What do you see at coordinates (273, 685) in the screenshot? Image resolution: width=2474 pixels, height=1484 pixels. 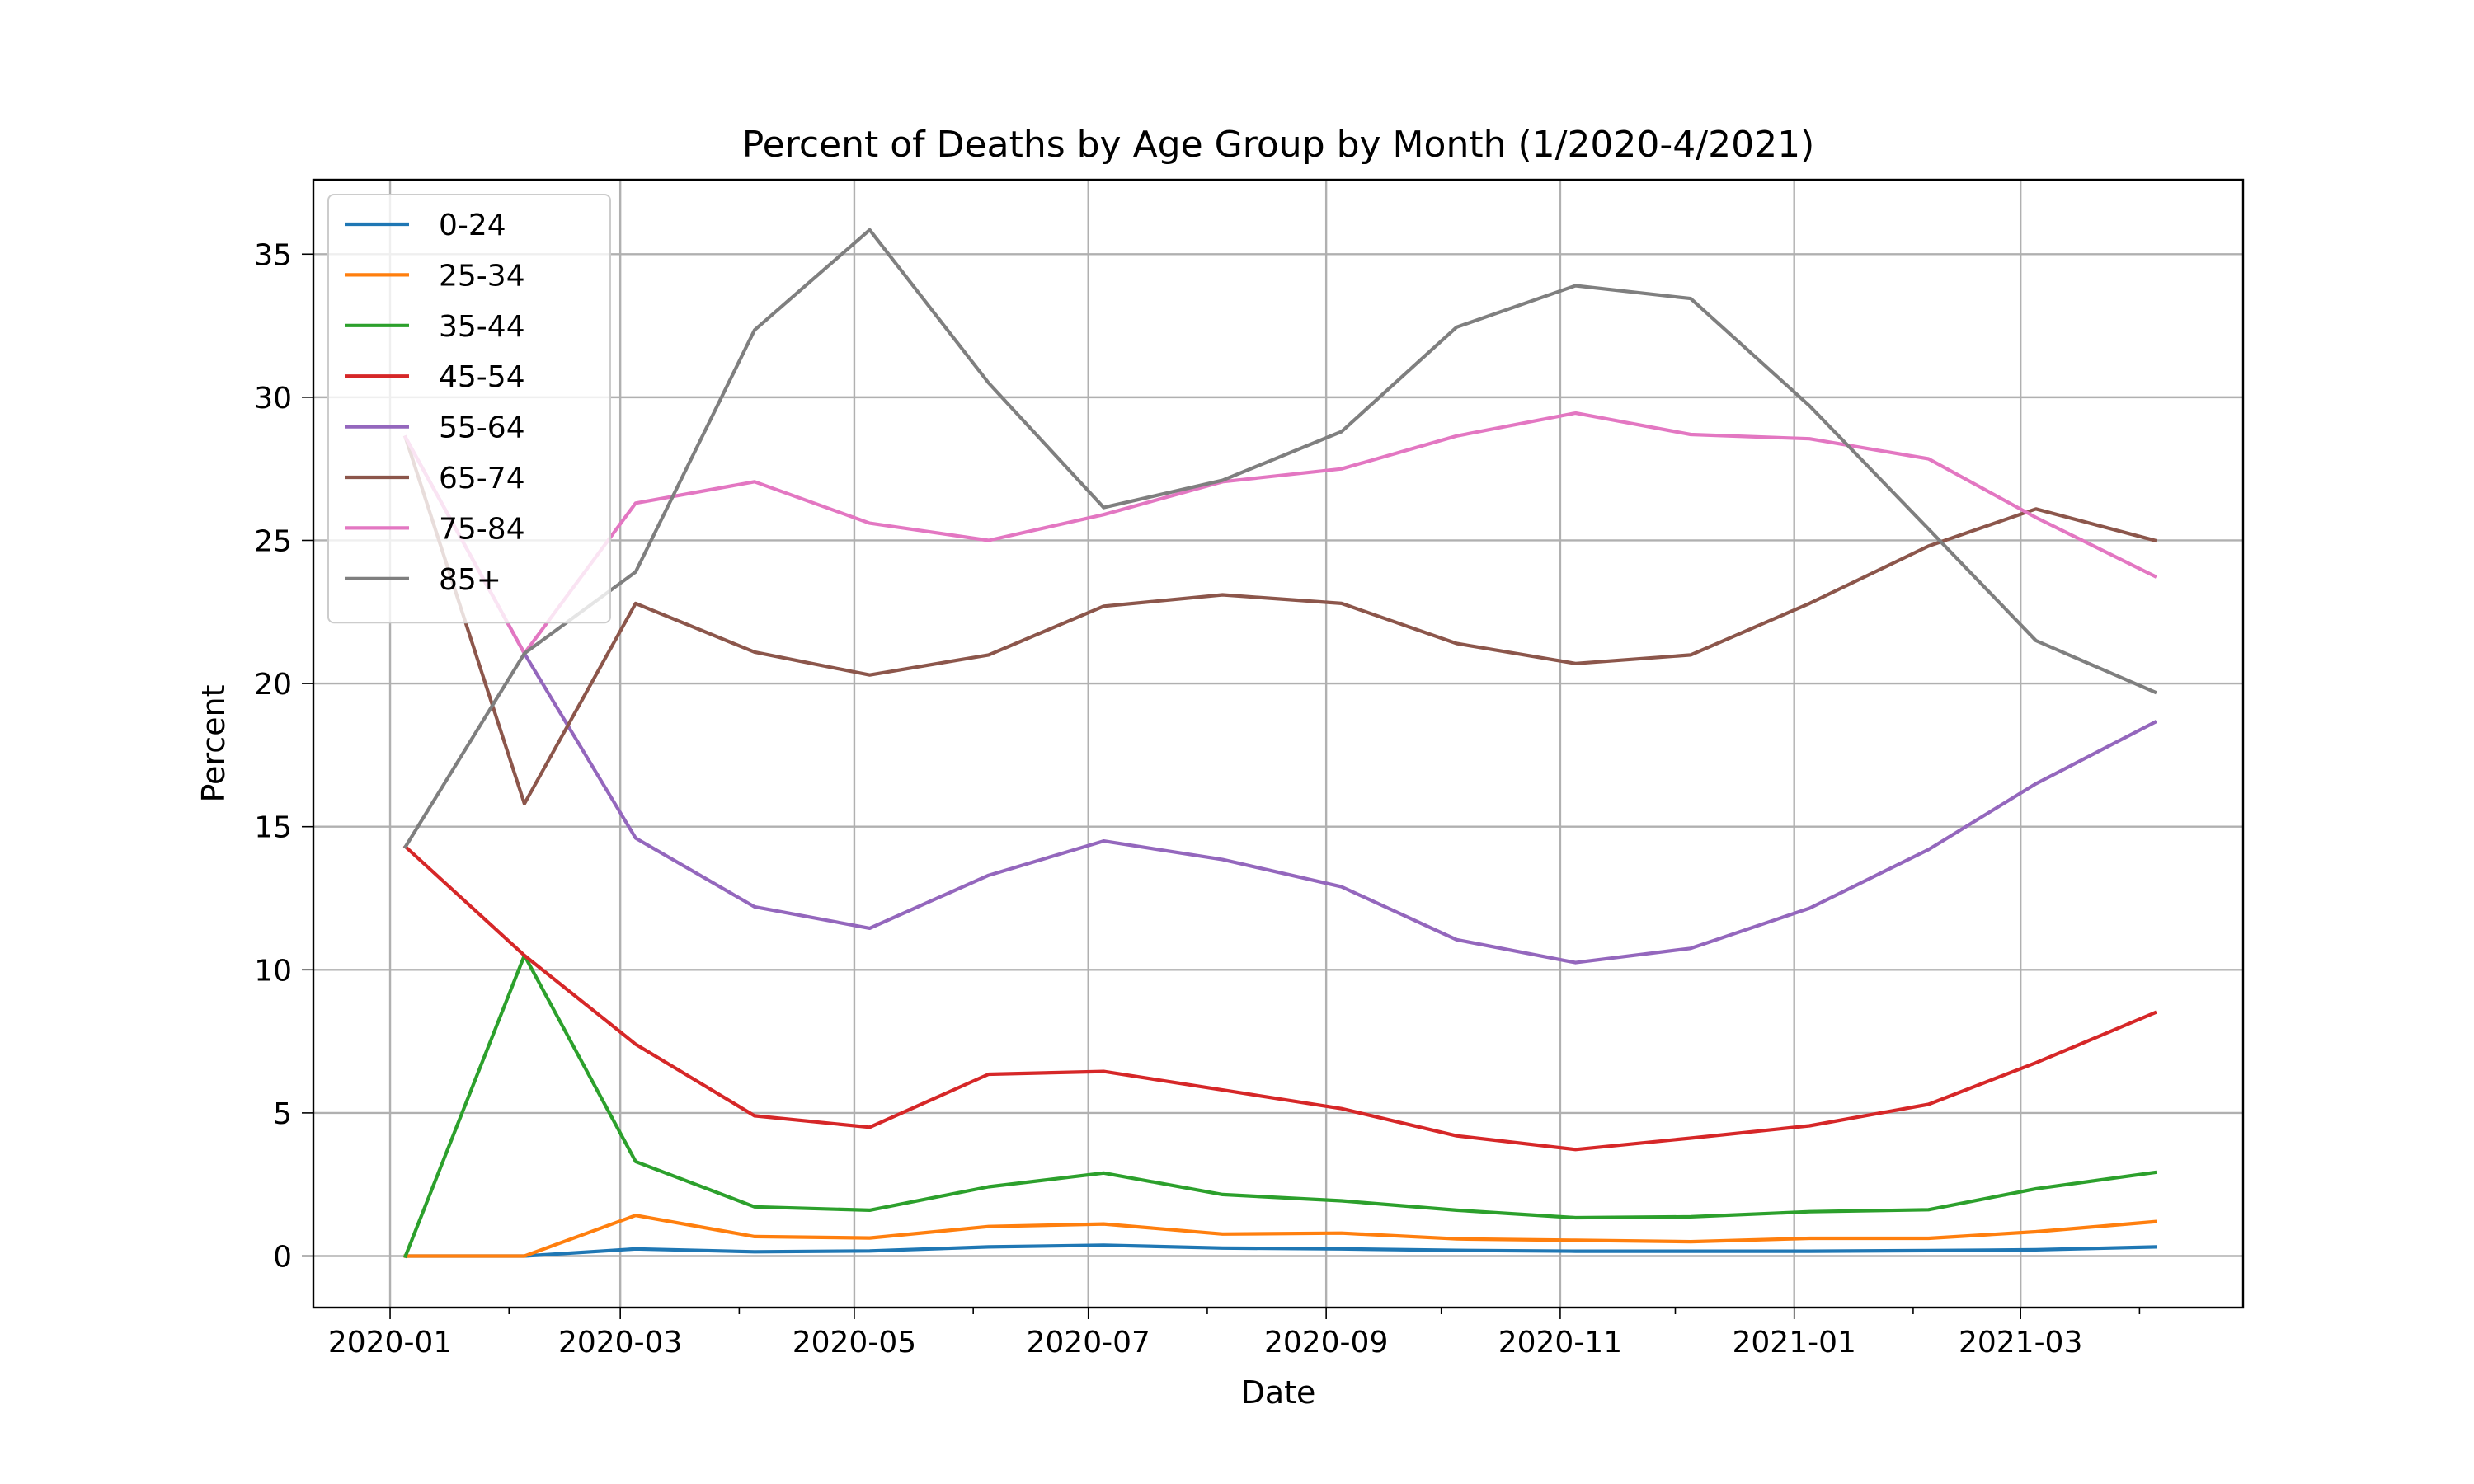 I see `y-tick-label: 20` at bounding box center [273, 685].